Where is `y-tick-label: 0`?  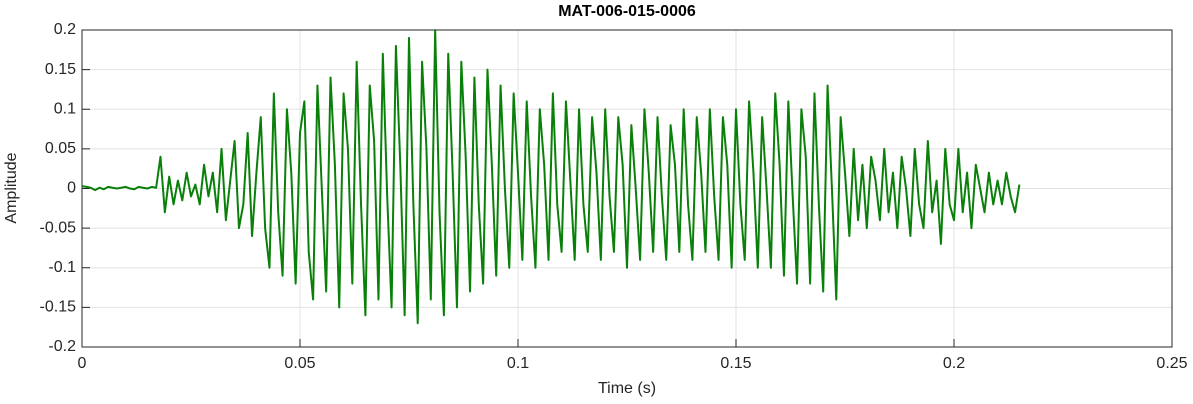 y-tick-label: 0 is located at coordinates (71, 188).